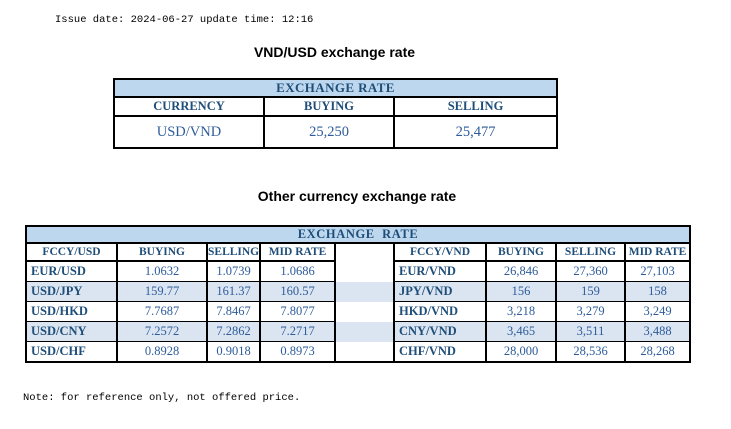  What do you see at coordinates (364, 251) in the screenshot?
I see `gap-header-cell` at bounding box center [364, 251].